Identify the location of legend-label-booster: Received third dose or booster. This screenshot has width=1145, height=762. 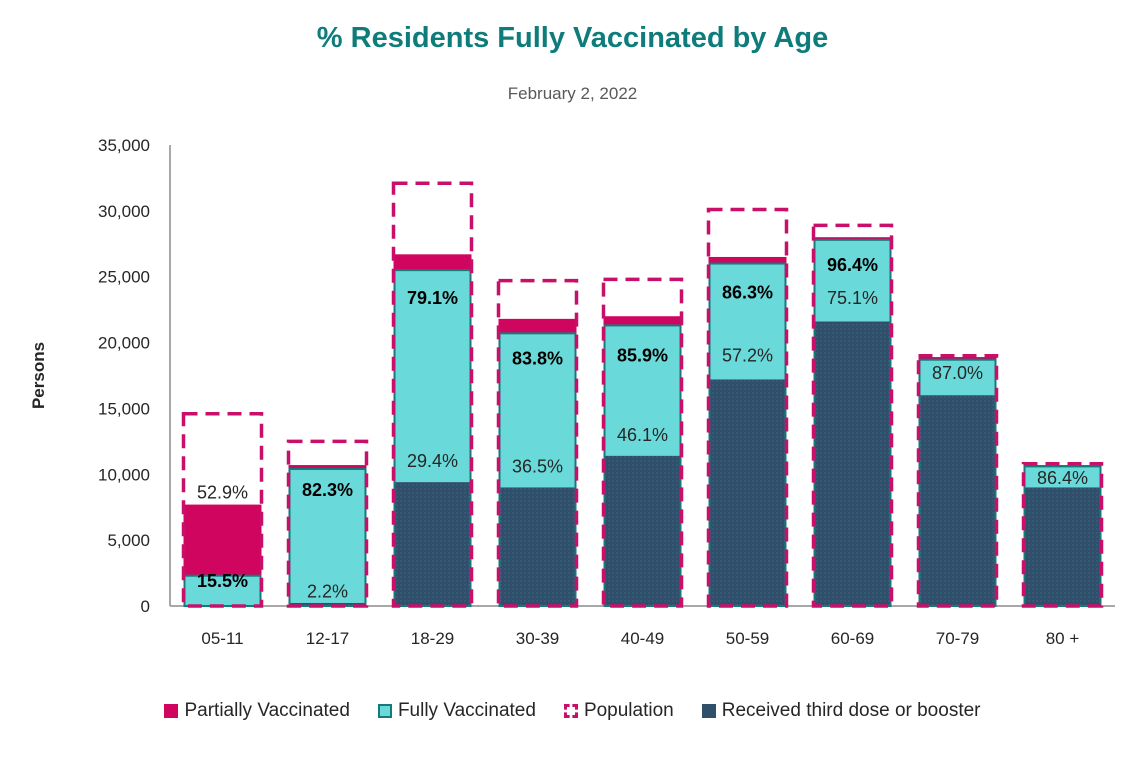
(851, 710).